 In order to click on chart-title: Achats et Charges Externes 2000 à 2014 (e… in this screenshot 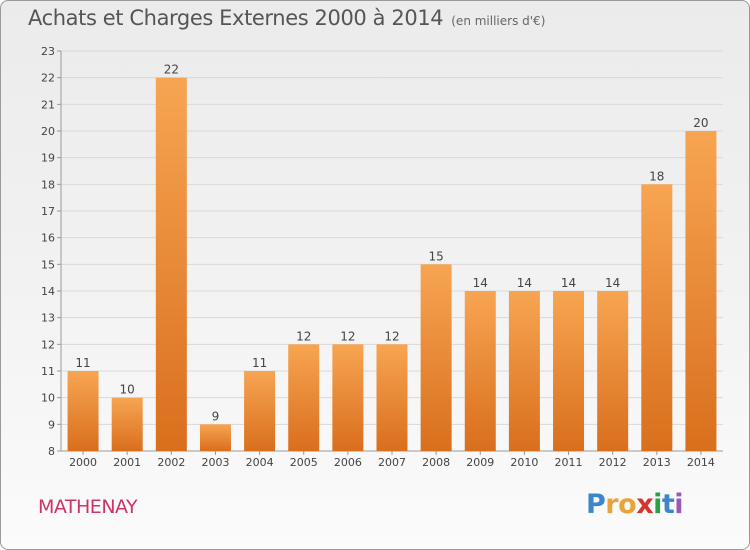, I will do `click(286, 18)`.